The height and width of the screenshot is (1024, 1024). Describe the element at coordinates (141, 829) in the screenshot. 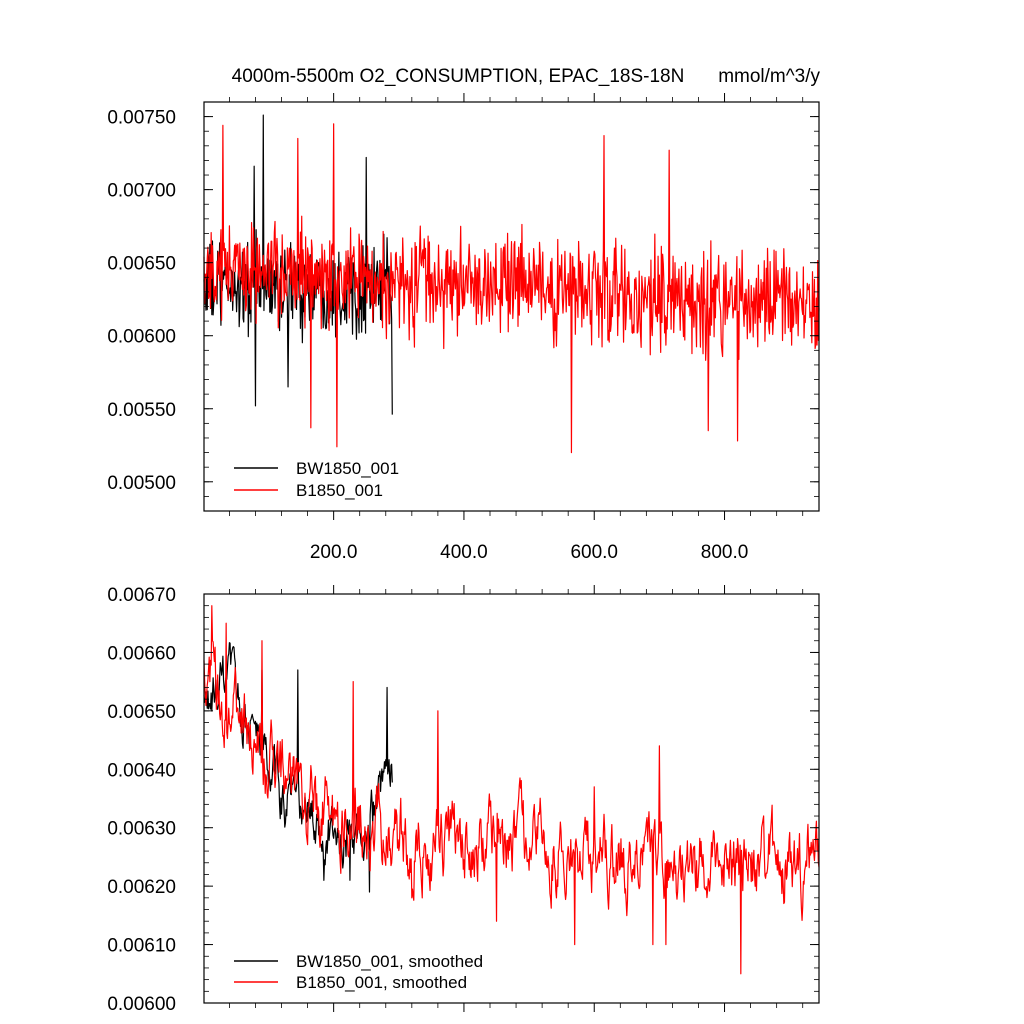

I see `y-tick-label: 0.00630` at that location.